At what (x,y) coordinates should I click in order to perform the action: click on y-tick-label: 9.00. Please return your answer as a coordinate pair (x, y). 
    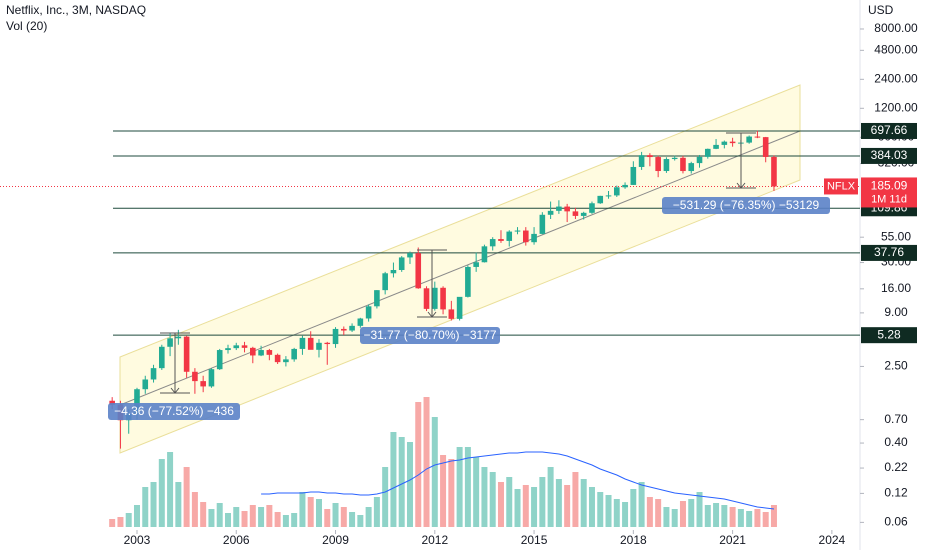
    Looking at the image, I should click on (896, 312).